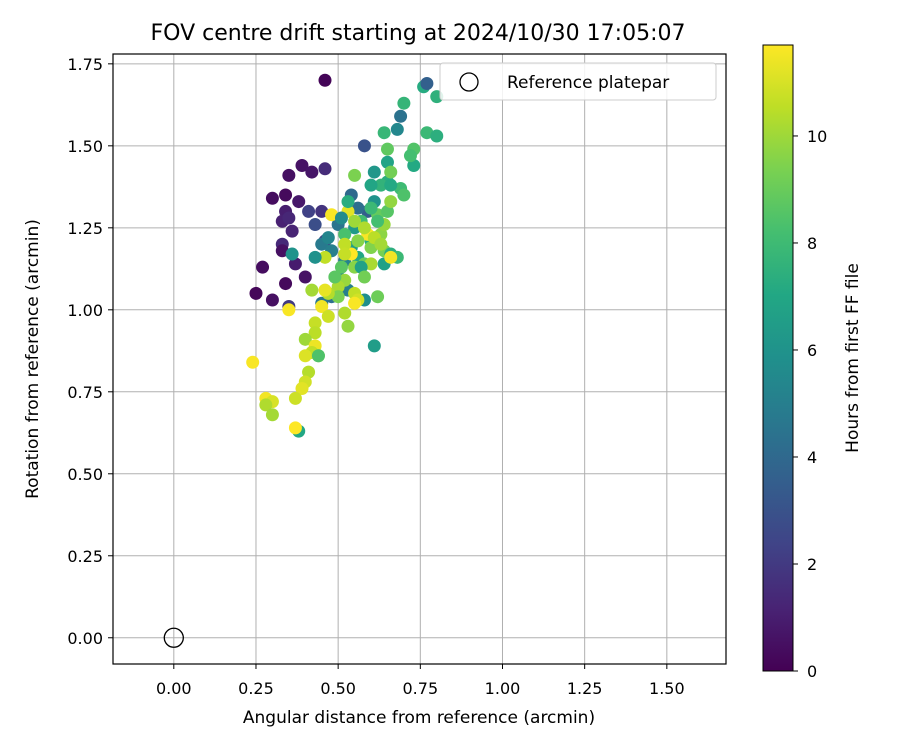 The image size is (900, 750). Describe the element at coordinates (853, 358) in the screenshot. I see `colorbar-label: Hours from first FF file` at that location.